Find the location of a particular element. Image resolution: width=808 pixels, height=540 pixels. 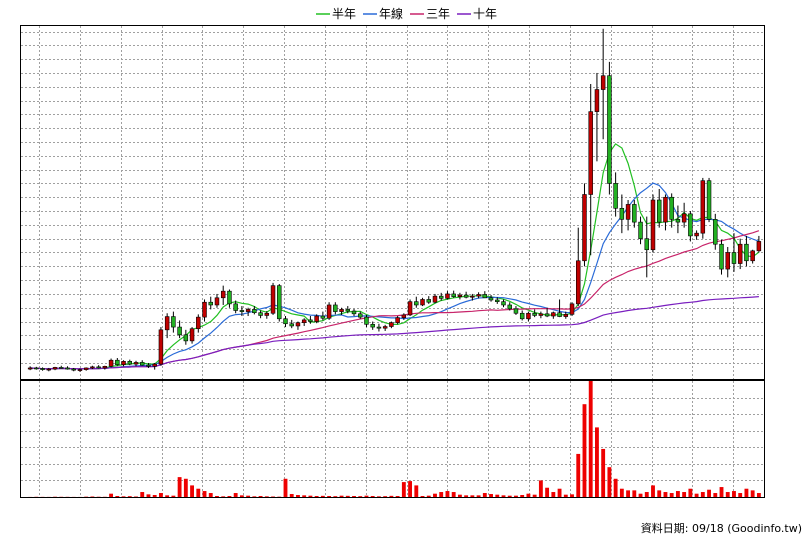

legend-label-year: 年線 is located at coordinates (391, 13).